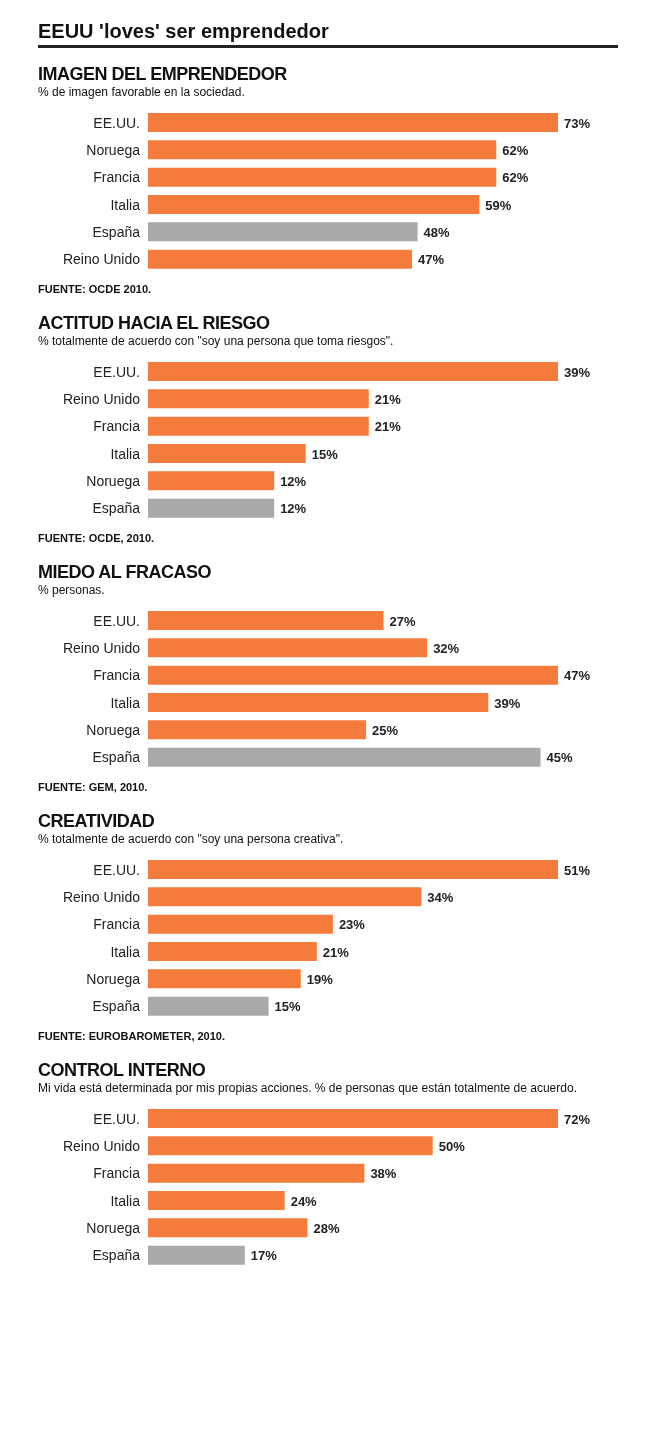 The height and width of the screenshot is (1450, 649). I want to click on chart-title: ACTITUD HACIA EL RIESGO, so click(154, 323).